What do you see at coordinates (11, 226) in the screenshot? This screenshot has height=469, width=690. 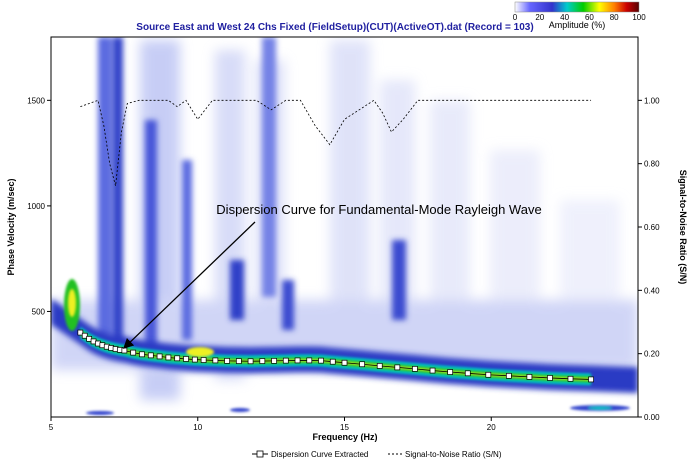 I see `y-axis-label: Phase Velocity (m/sec)` at bounding box center [11, 226].